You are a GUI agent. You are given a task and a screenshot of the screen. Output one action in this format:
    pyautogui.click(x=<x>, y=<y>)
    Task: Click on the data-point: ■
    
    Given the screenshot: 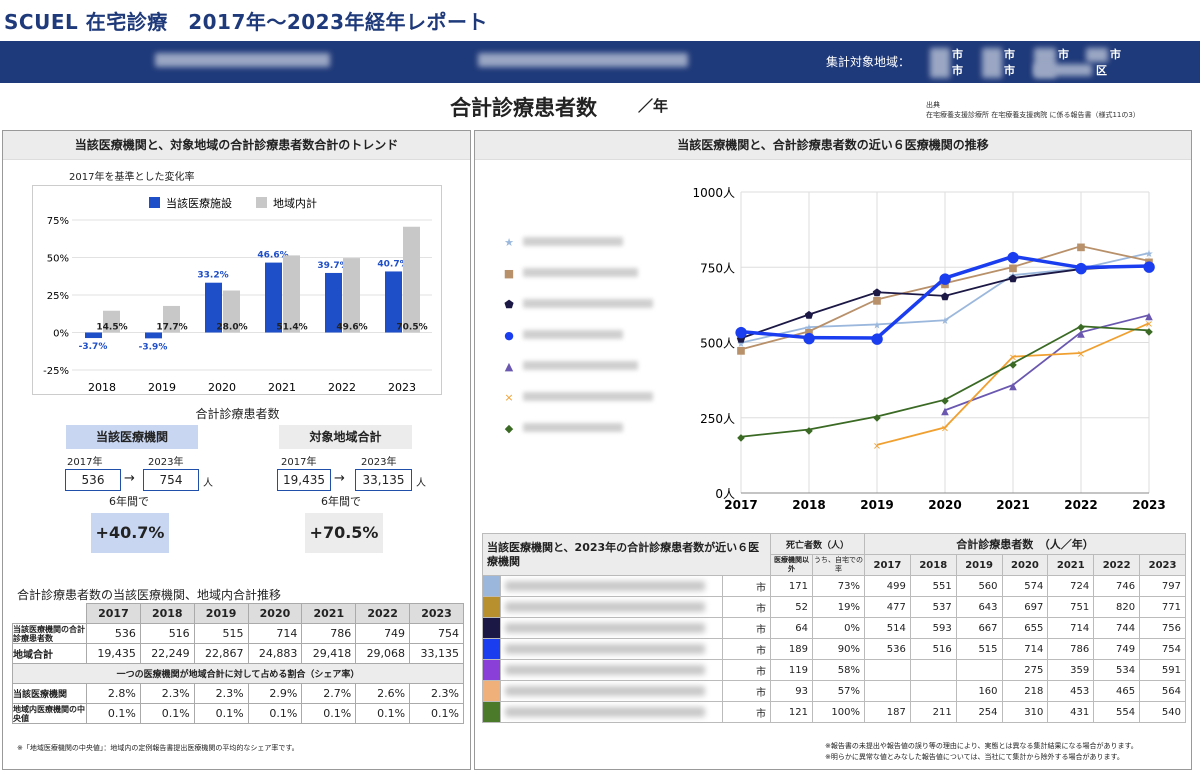 What is the action you would take?
    pyautogui.click(x=740, y=350)
    